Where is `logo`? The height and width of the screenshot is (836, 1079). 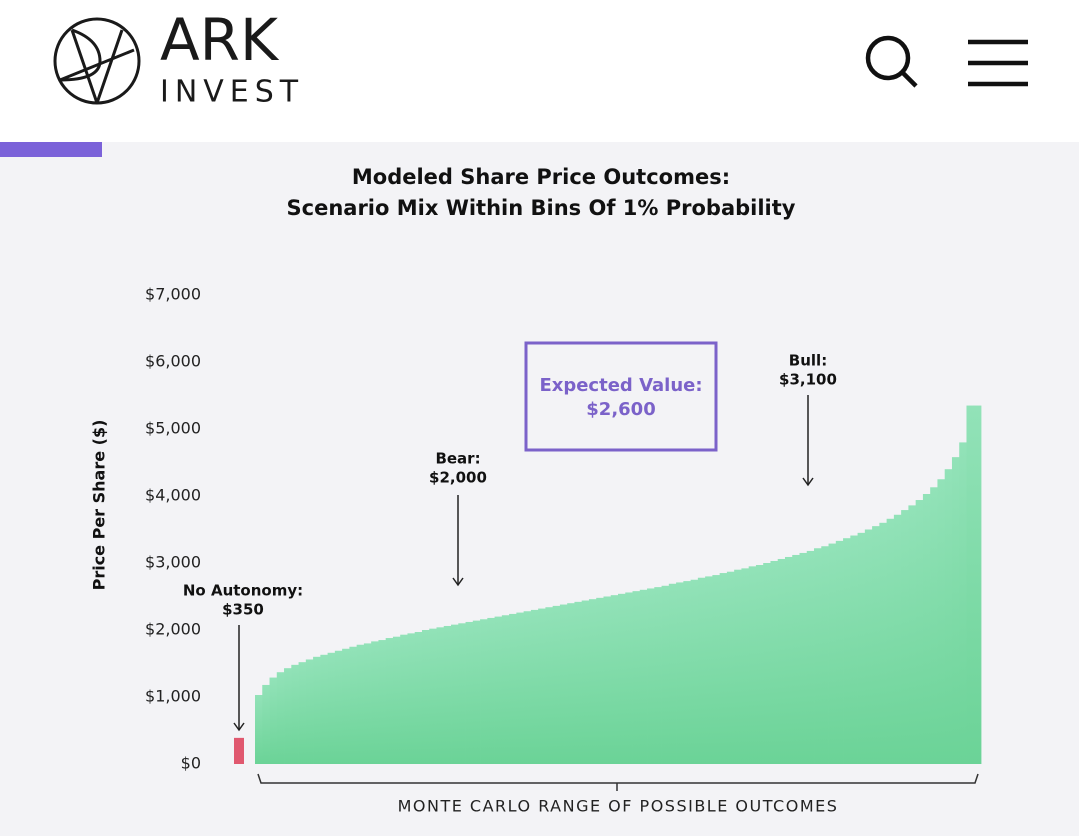
logo is located at coordinates (97, 61).